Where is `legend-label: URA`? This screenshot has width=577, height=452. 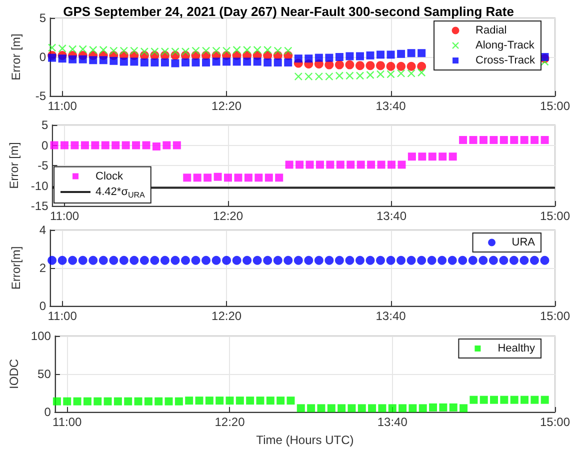
legend-label: URA is located at coordinates (524, 242).